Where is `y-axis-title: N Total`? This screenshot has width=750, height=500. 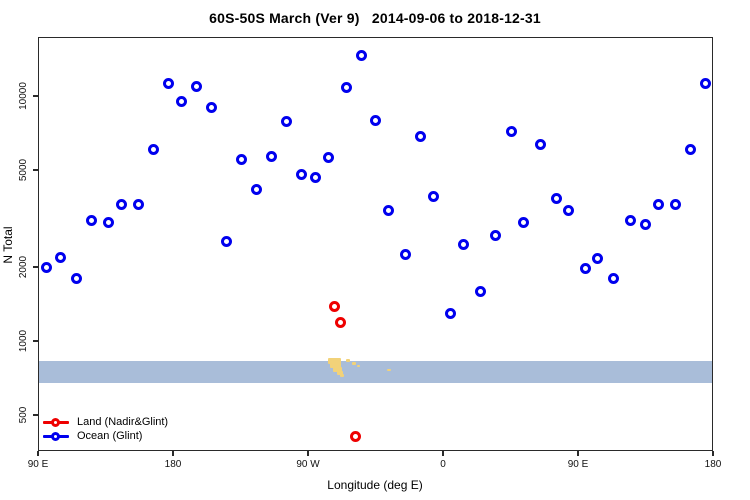 y-axis-title: N Total is located at coordinates (8, 245).